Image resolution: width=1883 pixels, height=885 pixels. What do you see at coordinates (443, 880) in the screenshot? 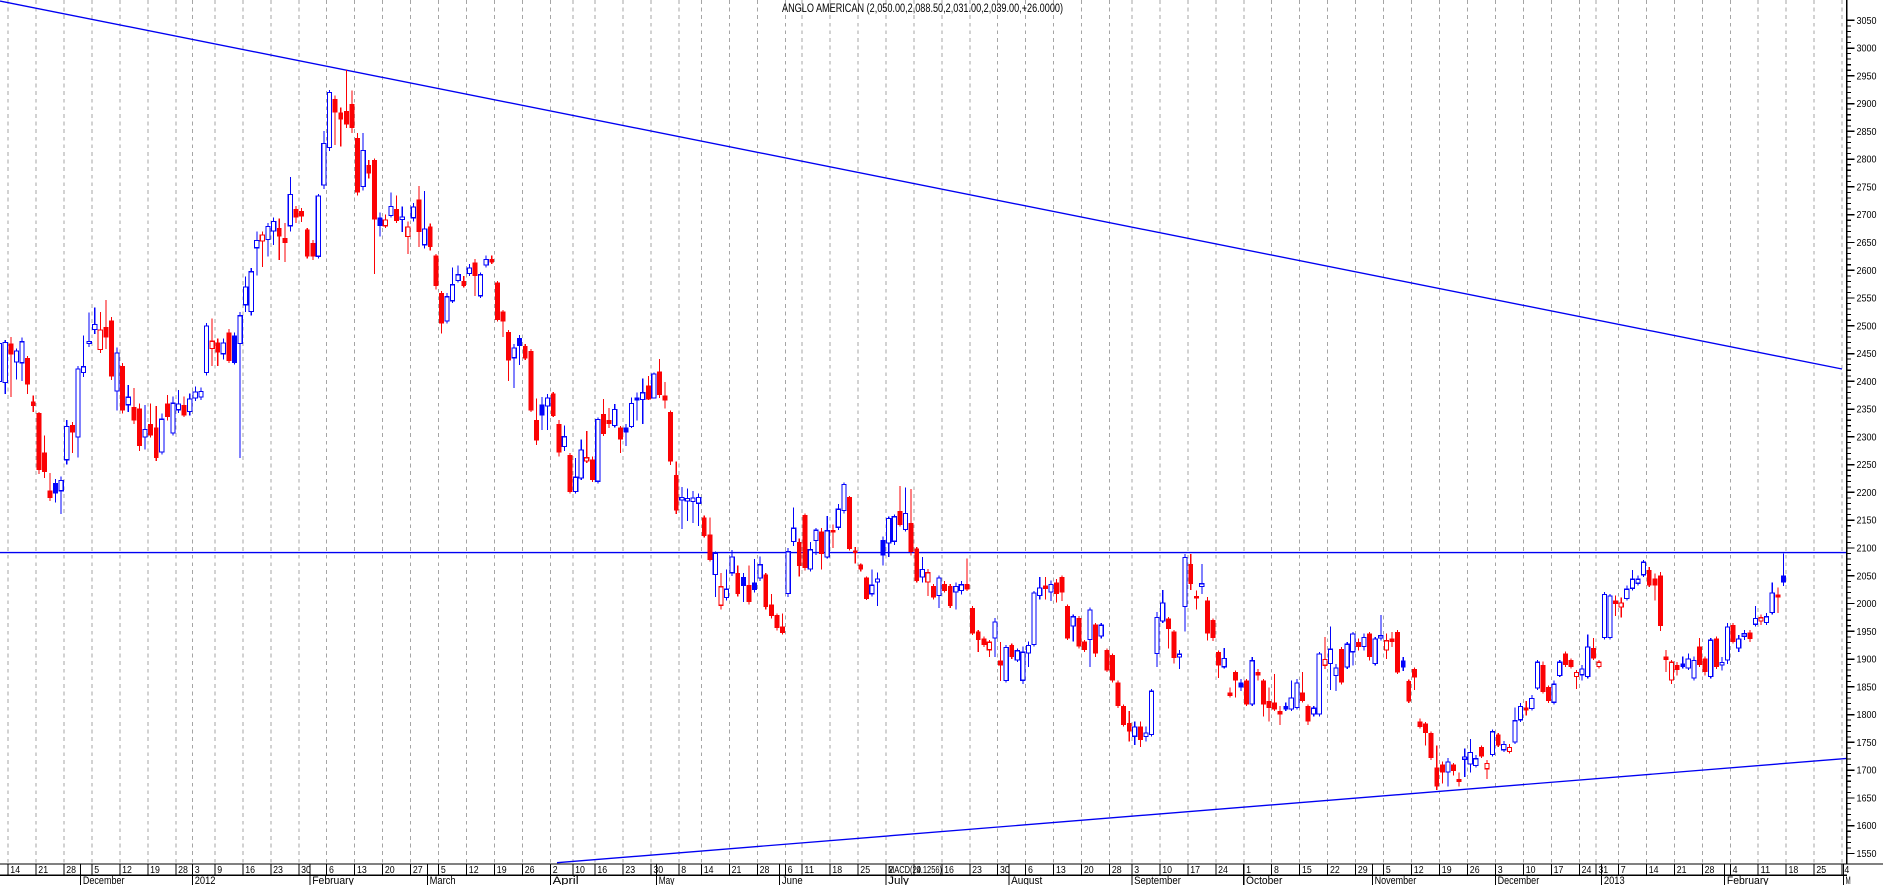
I see `svg-text: March` at bounding box center [443, 880].